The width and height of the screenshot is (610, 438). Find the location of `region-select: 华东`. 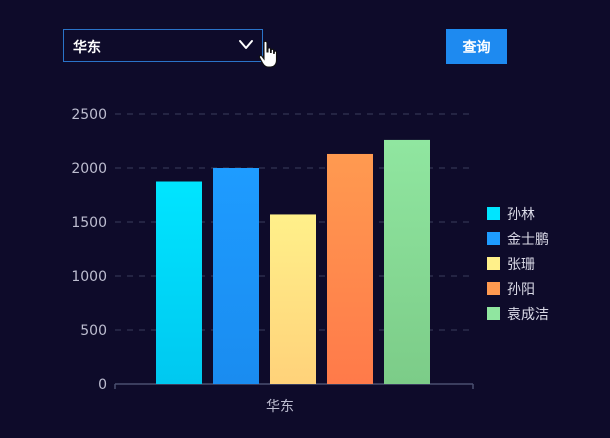

region-select: 华东 is located at coordinates (163, 45).